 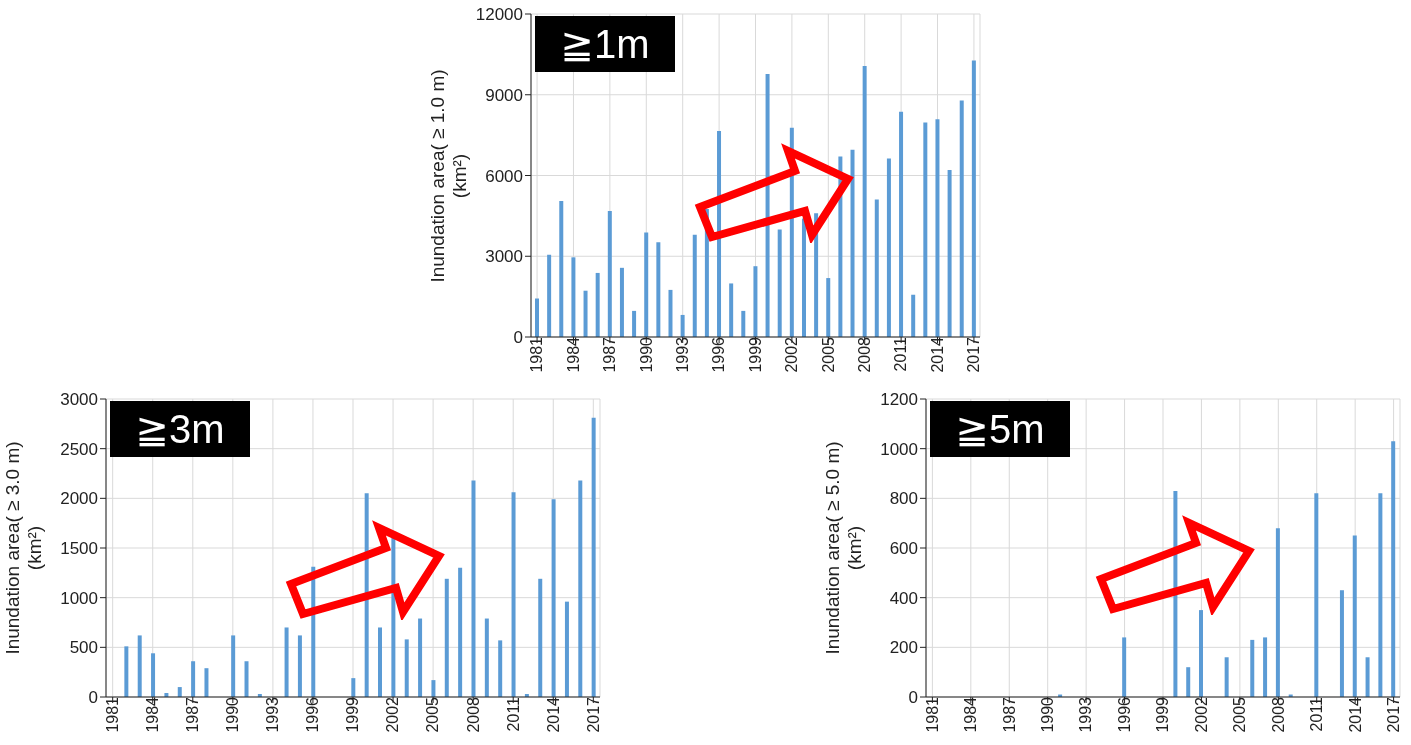 I want to click on y-tick-label: 3000, so click(x=79, y=400).